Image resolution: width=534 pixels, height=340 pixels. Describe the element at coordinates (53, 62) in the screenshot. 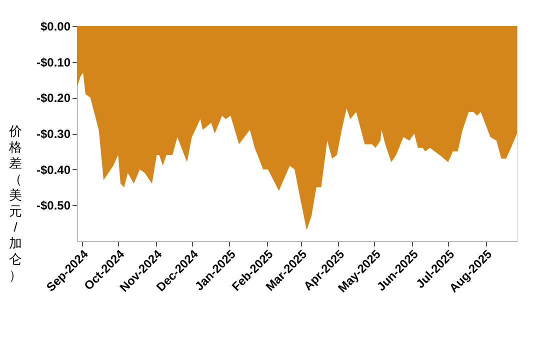

I see `y-tick-label: -$0.10` at that location.